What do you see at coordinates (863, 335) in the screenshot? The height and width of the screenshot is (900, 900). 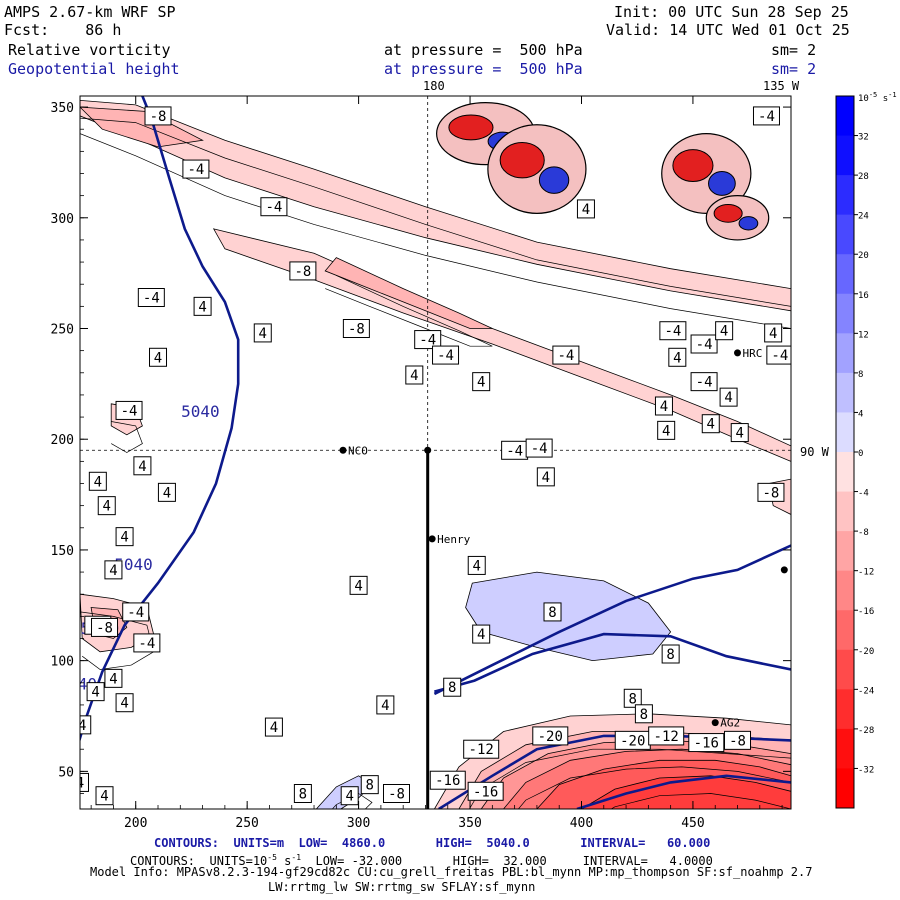 I see `colorbar-tick-label: 12` at bounding box center [863, 335].